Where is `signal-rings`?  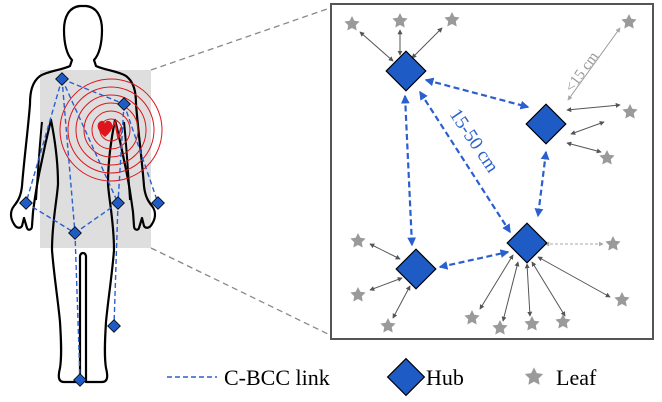
signal-rings is located at coordinates (111, 130).